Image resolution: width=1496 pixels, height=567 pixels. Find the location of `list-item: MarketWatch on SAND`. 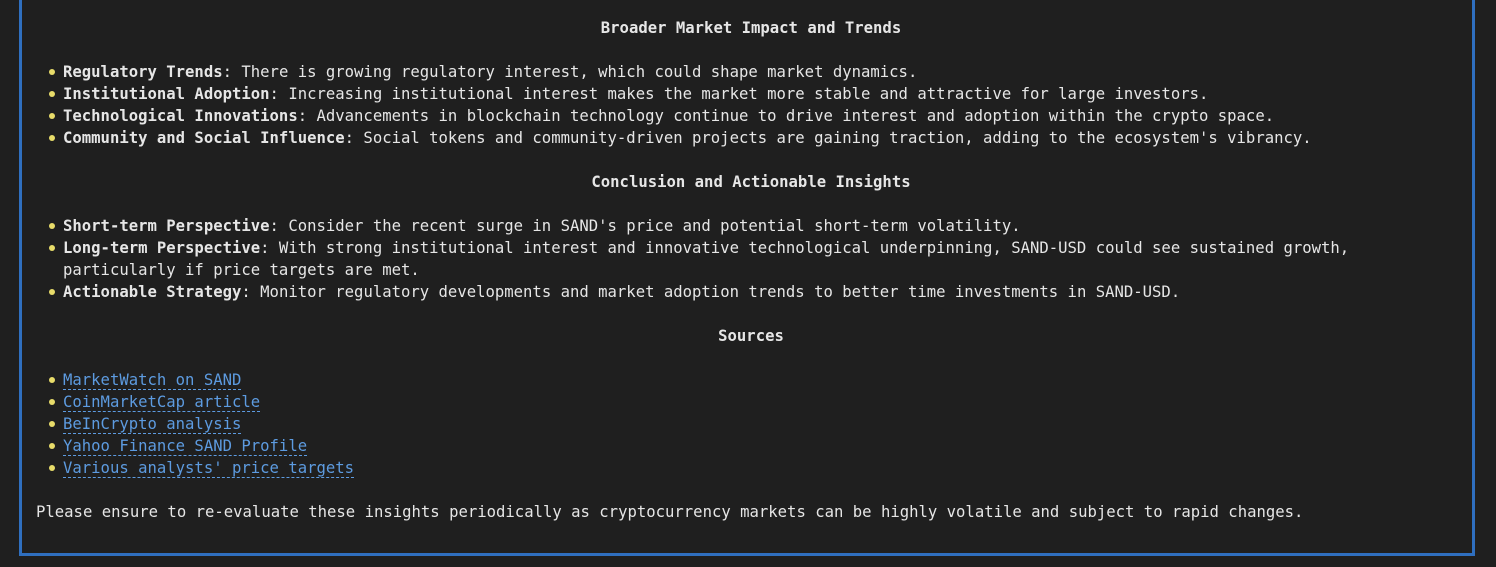

list-item: MarketWatch on SAND is located at coordinates (757, 380).